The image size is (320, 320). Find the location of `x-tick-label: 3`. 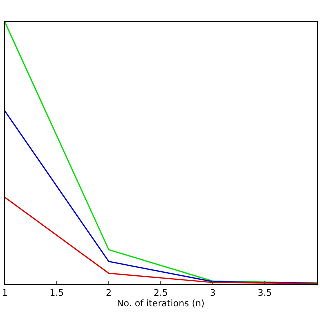

x-tick-label: 3 is located at coordinates (213, 293).